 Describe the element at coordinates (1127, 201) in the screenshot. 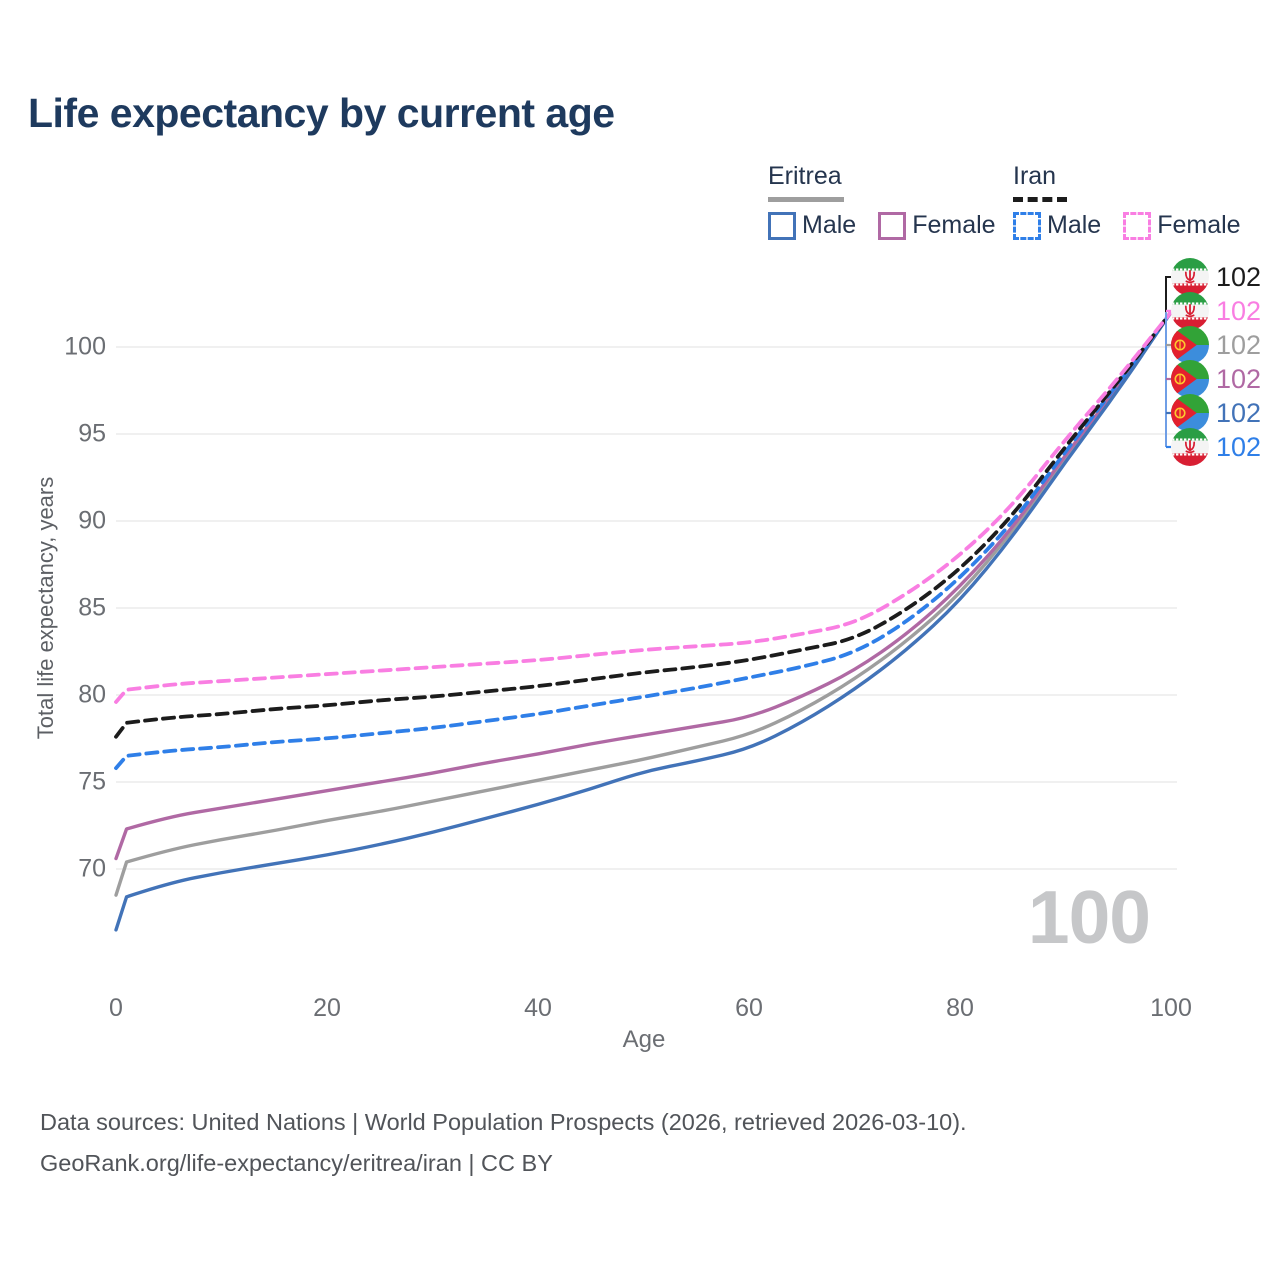

I see `legend-group-iran: Iran Male Female` at that location.